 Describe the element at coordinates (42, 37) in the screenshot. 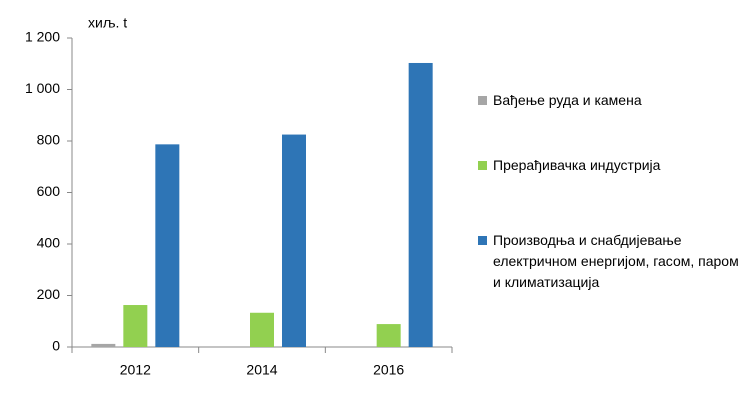

I see `y-tick-label: 1 200` at that location.